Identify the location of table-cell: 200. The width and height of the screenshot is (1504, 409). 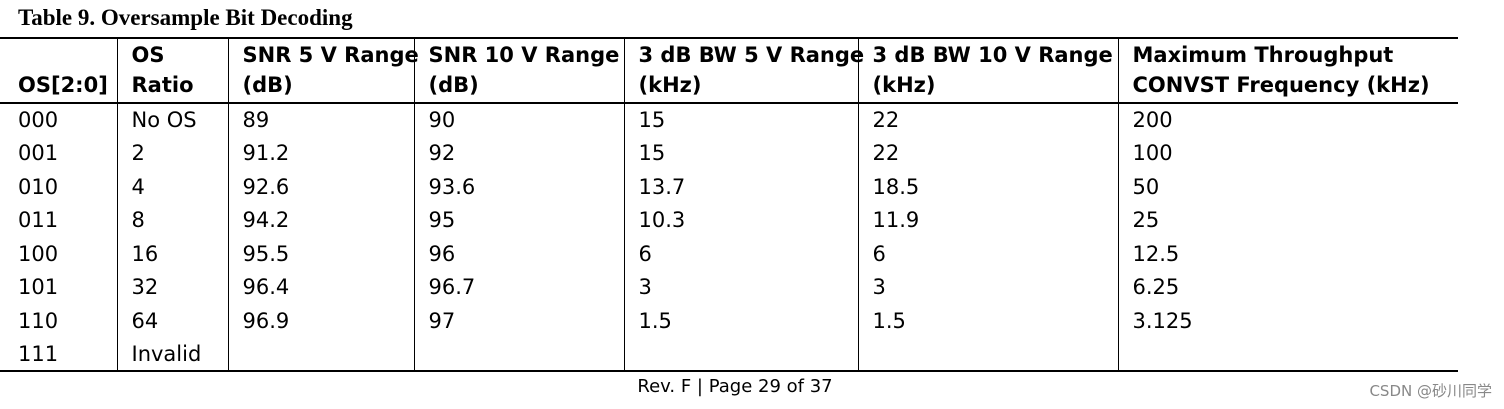
(1287, 120).